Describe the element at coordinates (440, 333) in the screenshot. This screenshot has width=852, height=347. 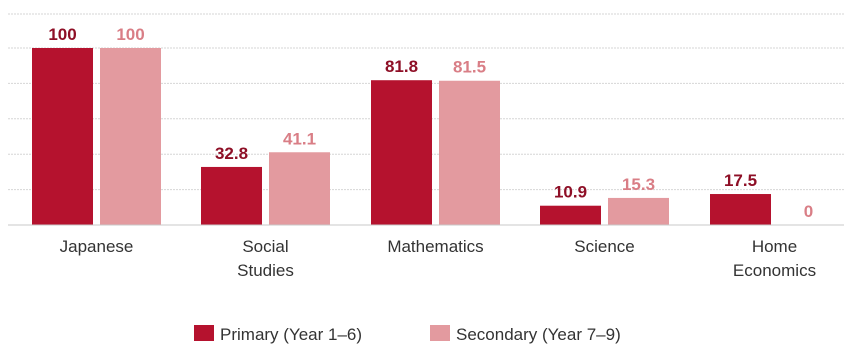
I see `legend-swatch-secondary` at that location.